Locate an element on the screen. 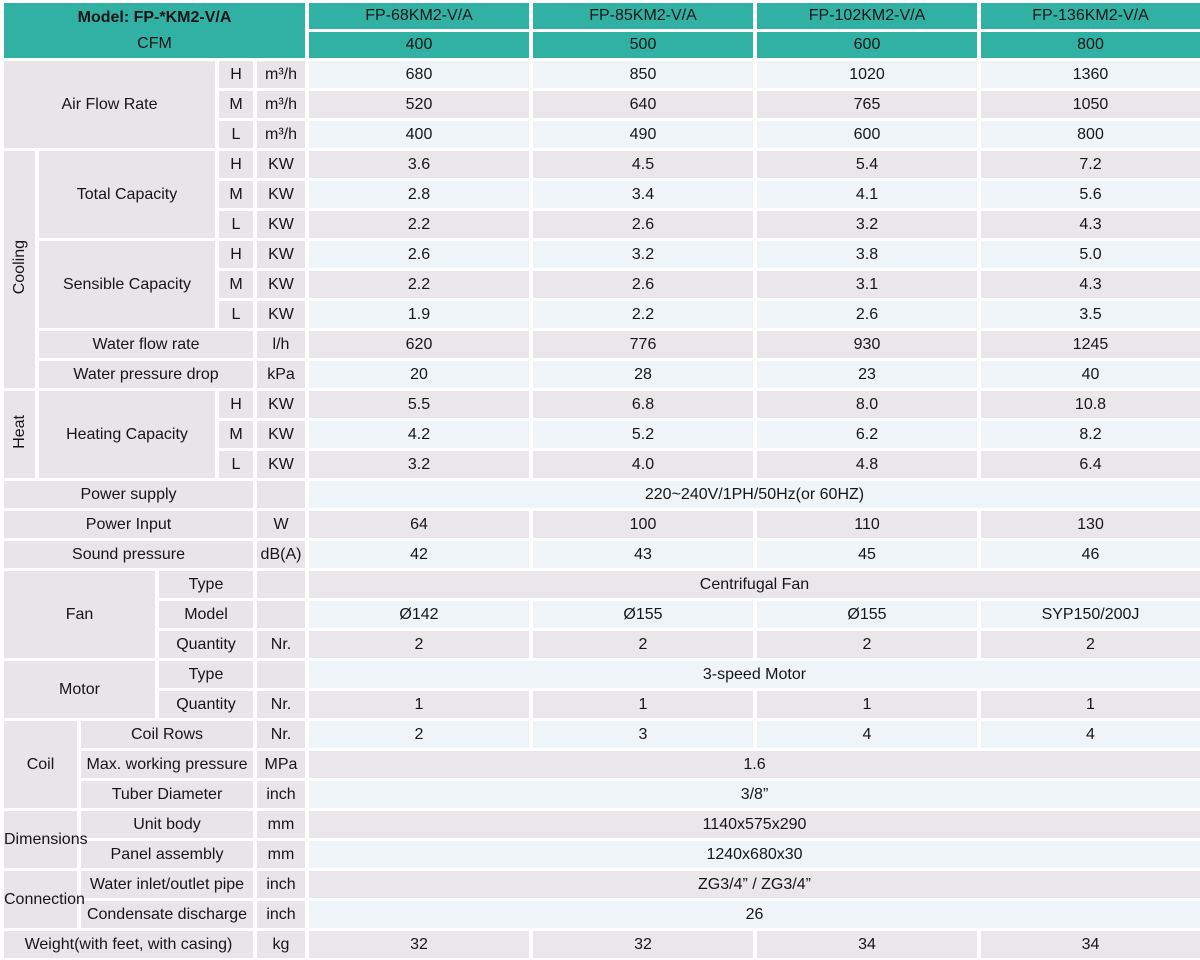 The height and width of the screenshot is (960, 1200). value-cell: 4.0 is located at coordinates (643, 464).